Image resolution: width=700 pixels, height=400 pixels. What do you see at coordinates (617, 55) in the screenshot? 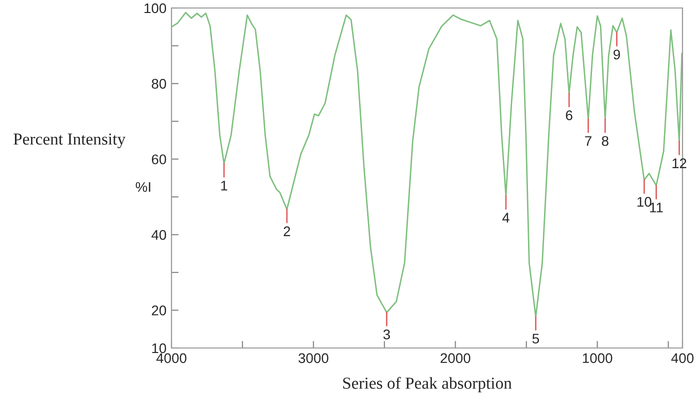
I see `annotation: 9` at bounding box center [617, 55].